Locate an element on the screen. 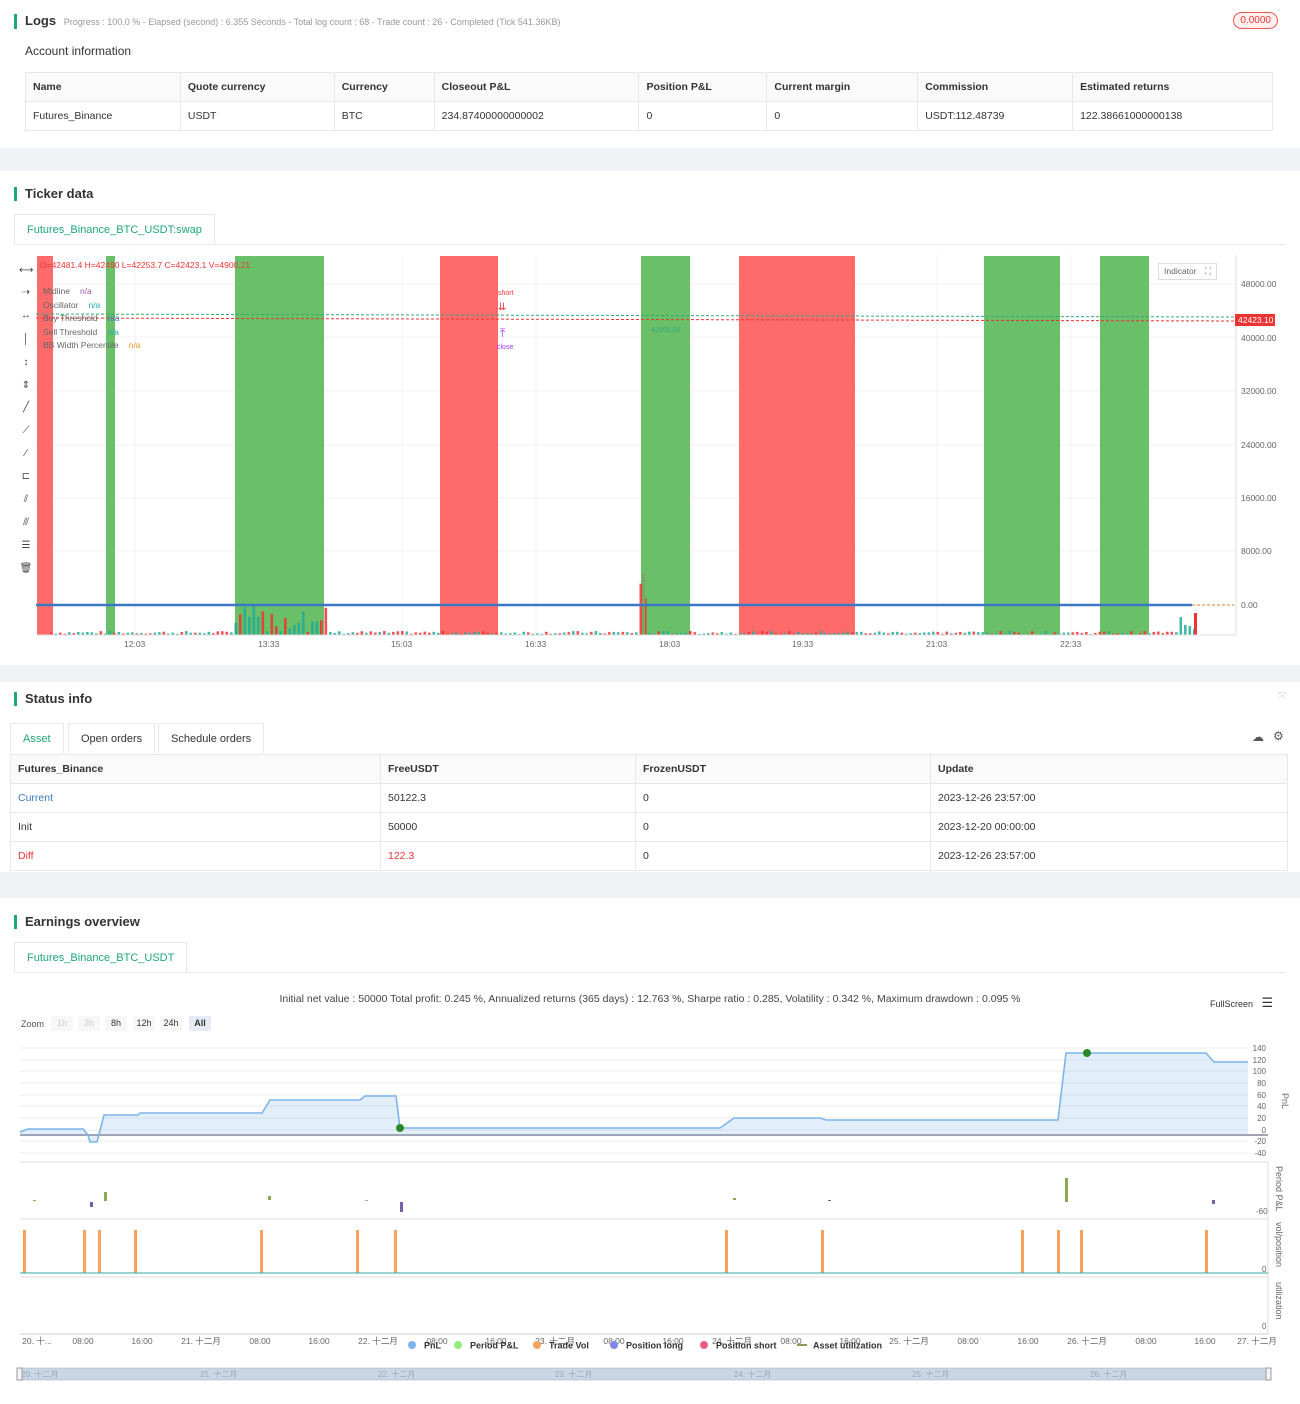 Image resolution: width=1300 pixels, height=1404 pixels. vertical-segment-tool-icon: ↕ is located at coordinates (26, 362).